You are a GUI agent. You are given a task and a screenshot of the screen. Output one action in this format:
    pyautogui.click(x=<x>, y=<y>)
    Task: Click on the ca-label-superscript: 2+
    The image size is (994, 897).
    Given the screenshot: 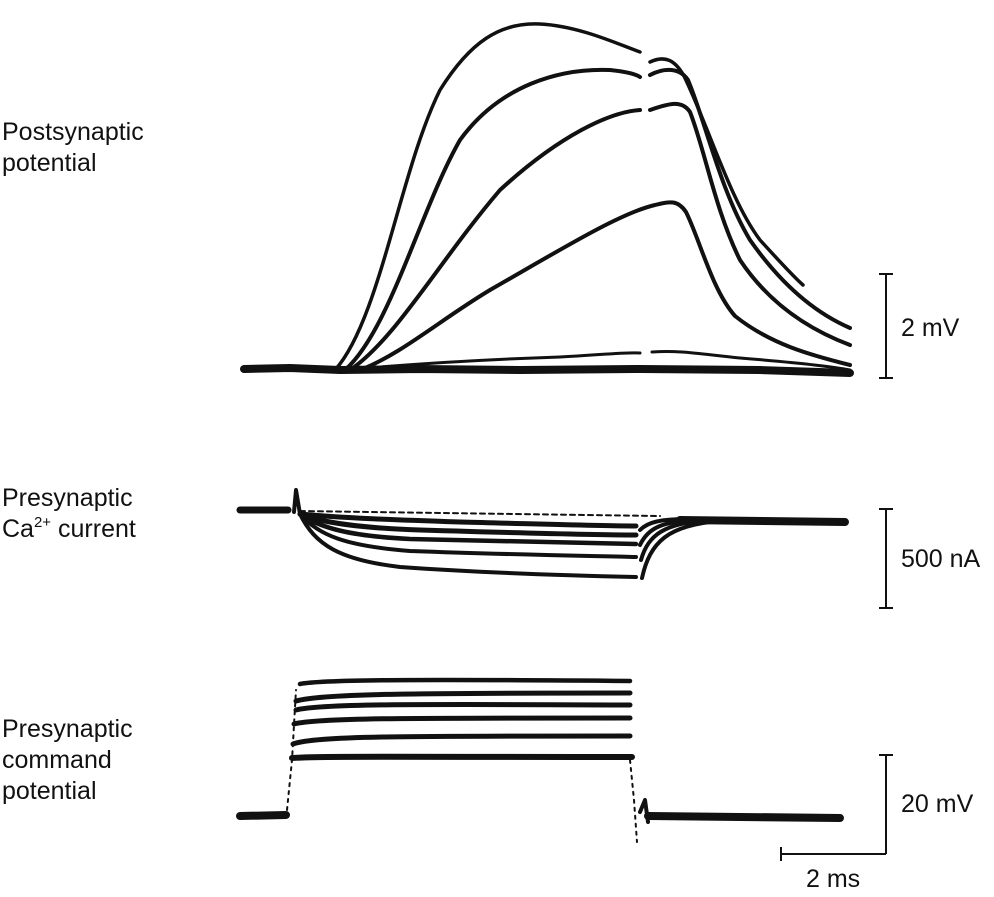 What is the action you would take?
    pyautogui.click(x=42, y=522)
    